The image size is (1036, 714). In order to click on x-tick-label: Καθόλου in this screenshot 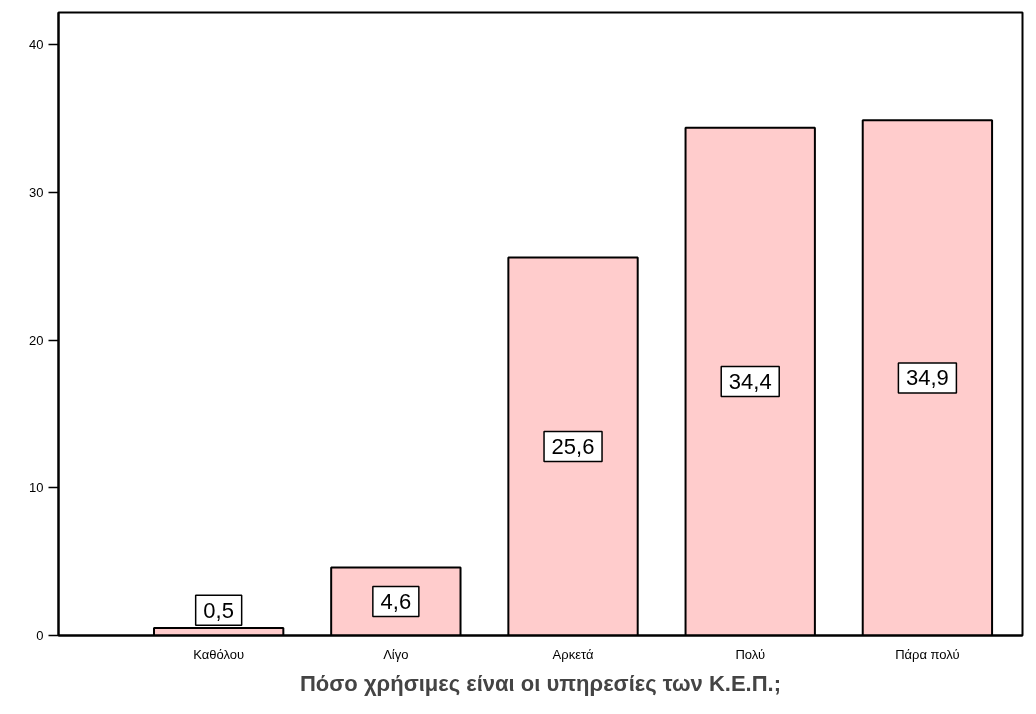, I will do `click(219, 654)`.